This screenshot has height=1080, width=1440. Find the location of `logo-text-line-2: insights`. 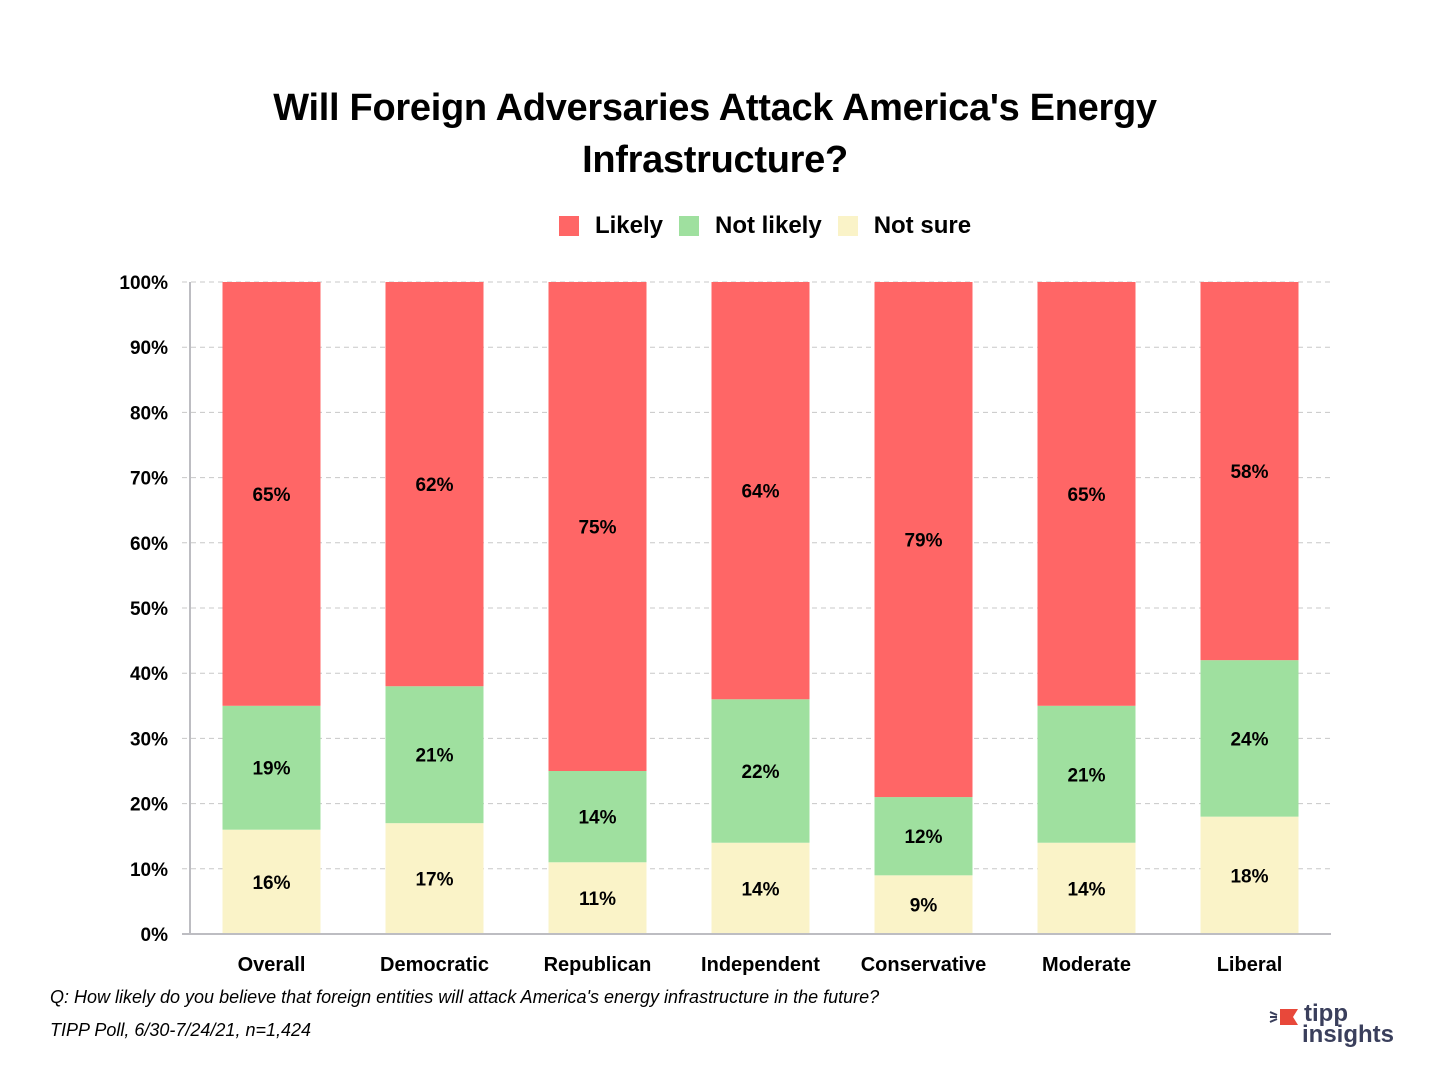

logo-text-line-2: insights is located at coordinates (1348, 1034).